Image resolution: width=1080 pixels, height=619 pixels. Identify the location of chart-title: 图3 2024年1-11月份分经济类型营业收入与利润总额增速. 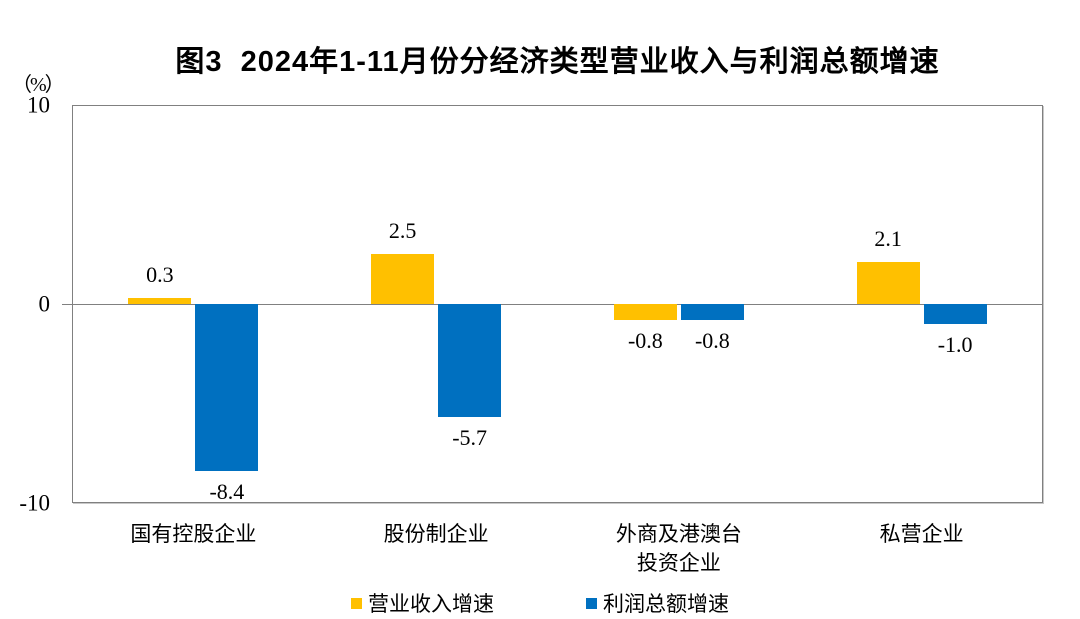
(557, 62).